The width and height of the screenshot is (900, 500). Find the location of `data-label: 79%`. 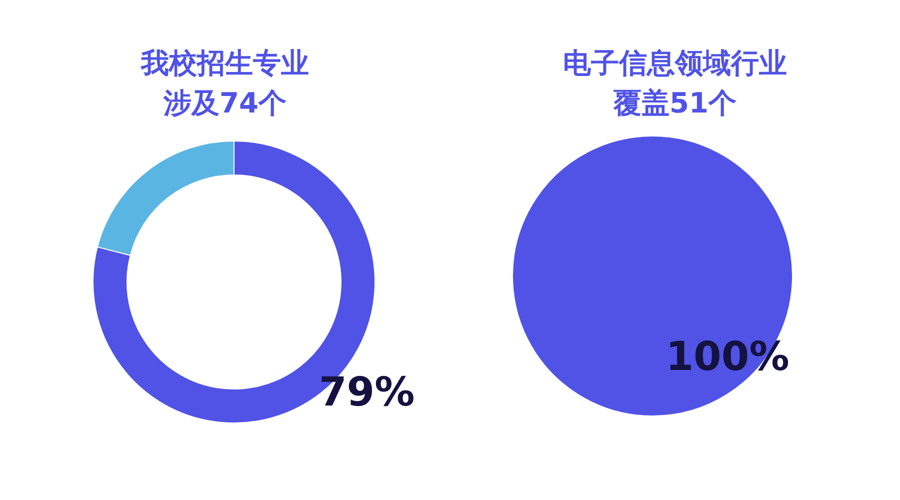

data-label: 79% is located at coordinates (366, 392).